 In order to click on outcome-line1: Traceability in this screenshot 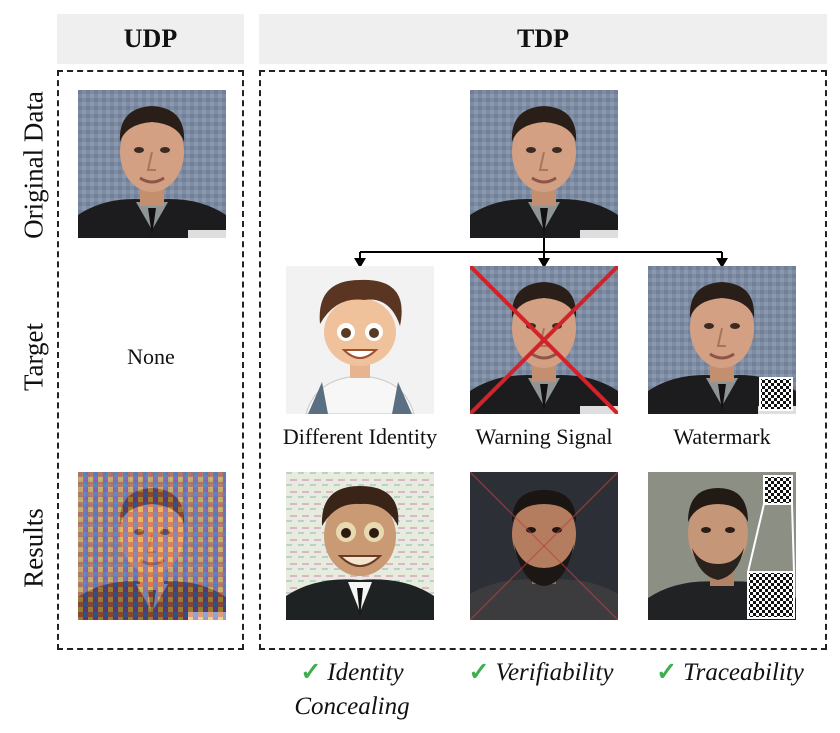, I will do `click(743, 672)`.